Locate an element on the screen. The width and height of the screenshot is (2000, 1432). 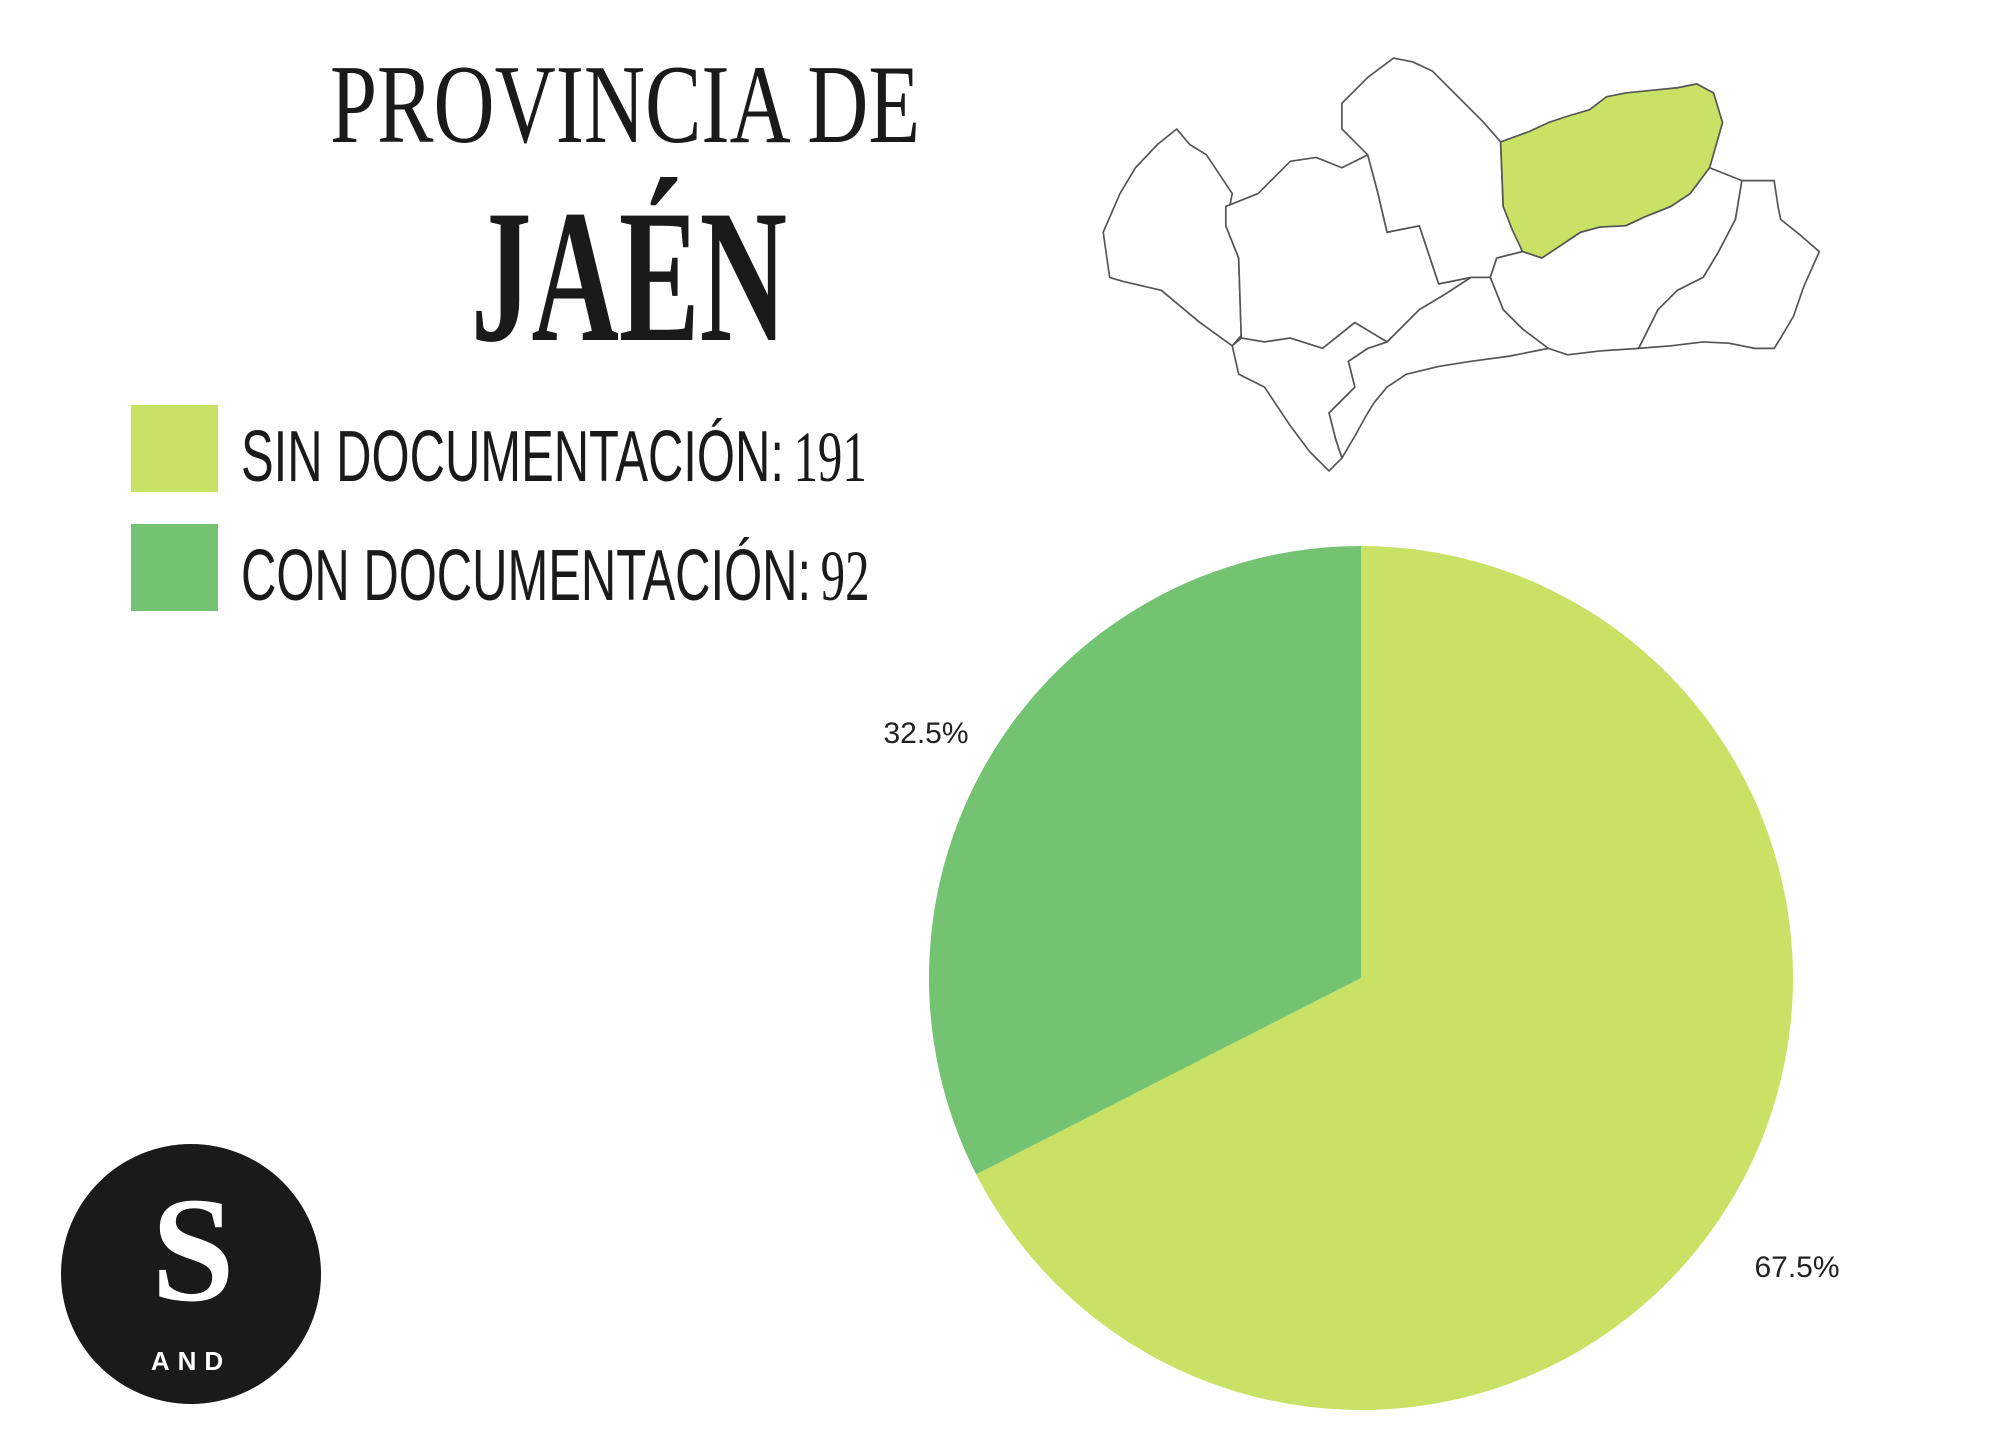
title-line-2: JAÉN is located at coordinates (629, 277).